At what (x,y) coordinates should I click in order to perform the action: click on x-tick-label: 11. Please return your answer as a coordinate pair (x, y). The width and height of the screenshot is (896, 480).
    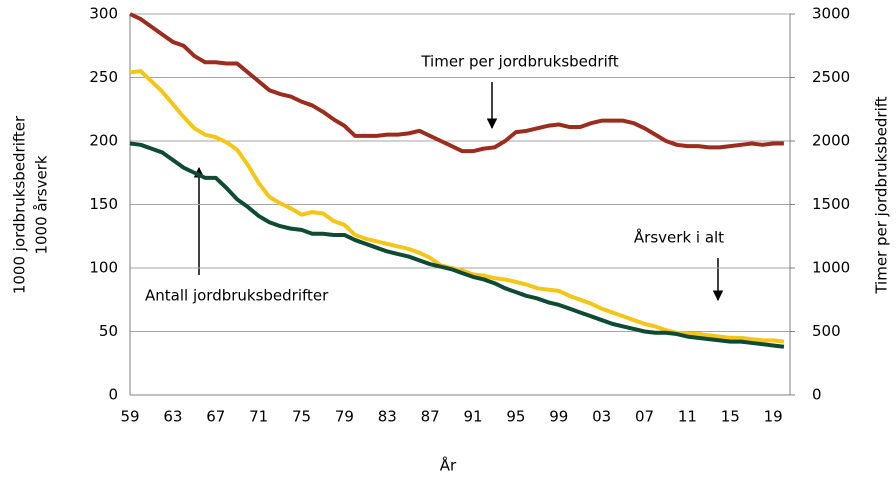
    Looking at the image, I should click on (687, 417).